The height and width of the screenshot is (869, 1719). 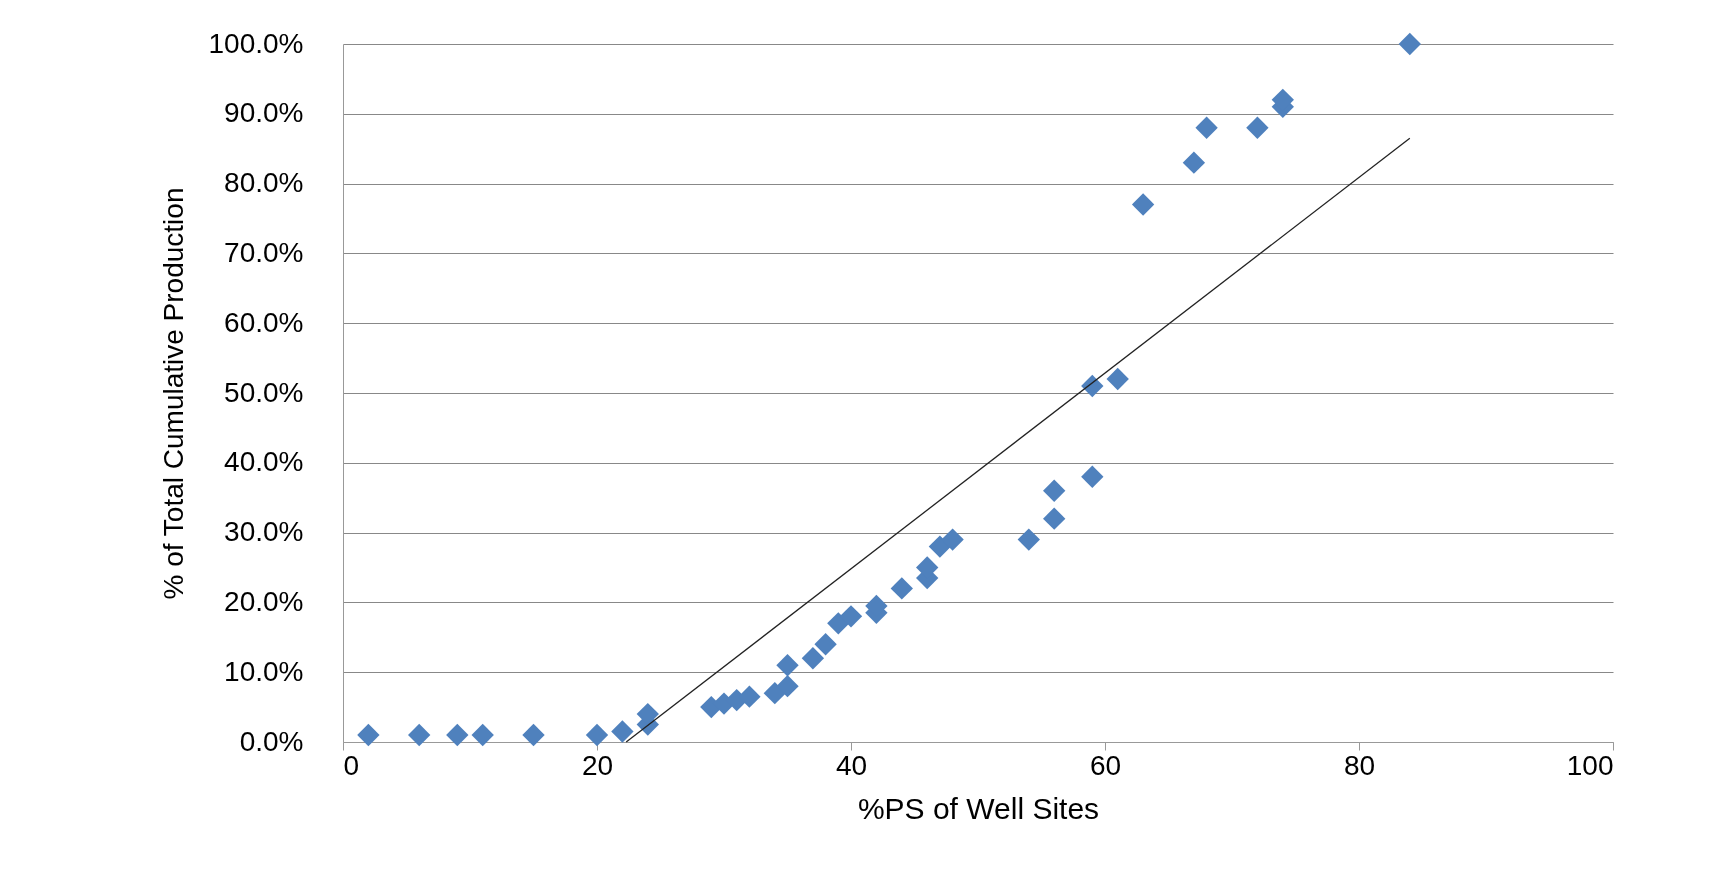 I want to click on x-axis-title: %PS of Well Sites, so click(x=978, y=808).